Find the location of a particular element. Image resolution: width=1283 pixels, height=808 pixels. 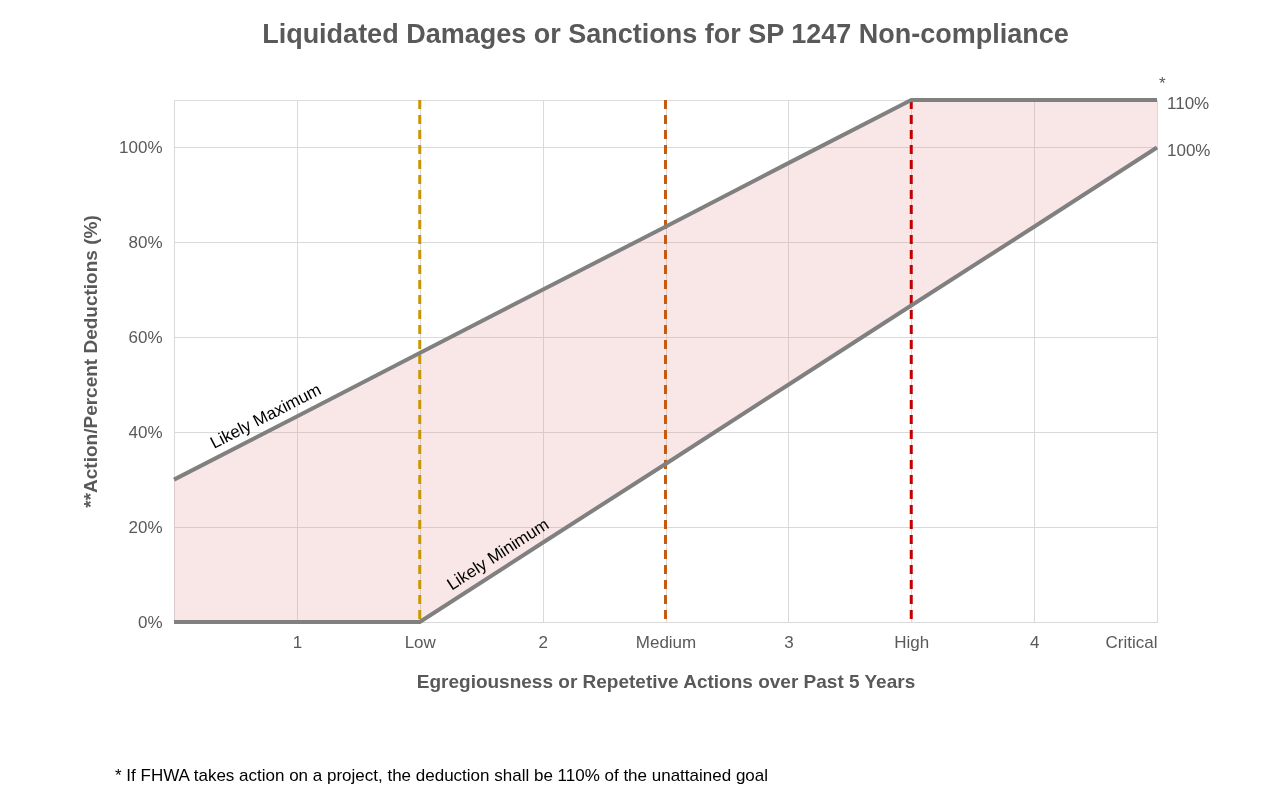

y-axis-title: **Action/Percent Deductions (%) is located at coordinates (91, 361).